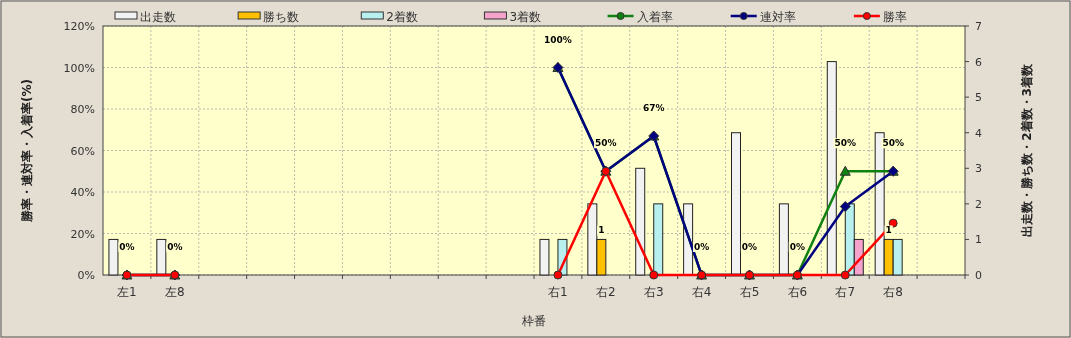 The image size is (1071, 338). I want to click on y-tick-label: 40%, so click(82, 192).